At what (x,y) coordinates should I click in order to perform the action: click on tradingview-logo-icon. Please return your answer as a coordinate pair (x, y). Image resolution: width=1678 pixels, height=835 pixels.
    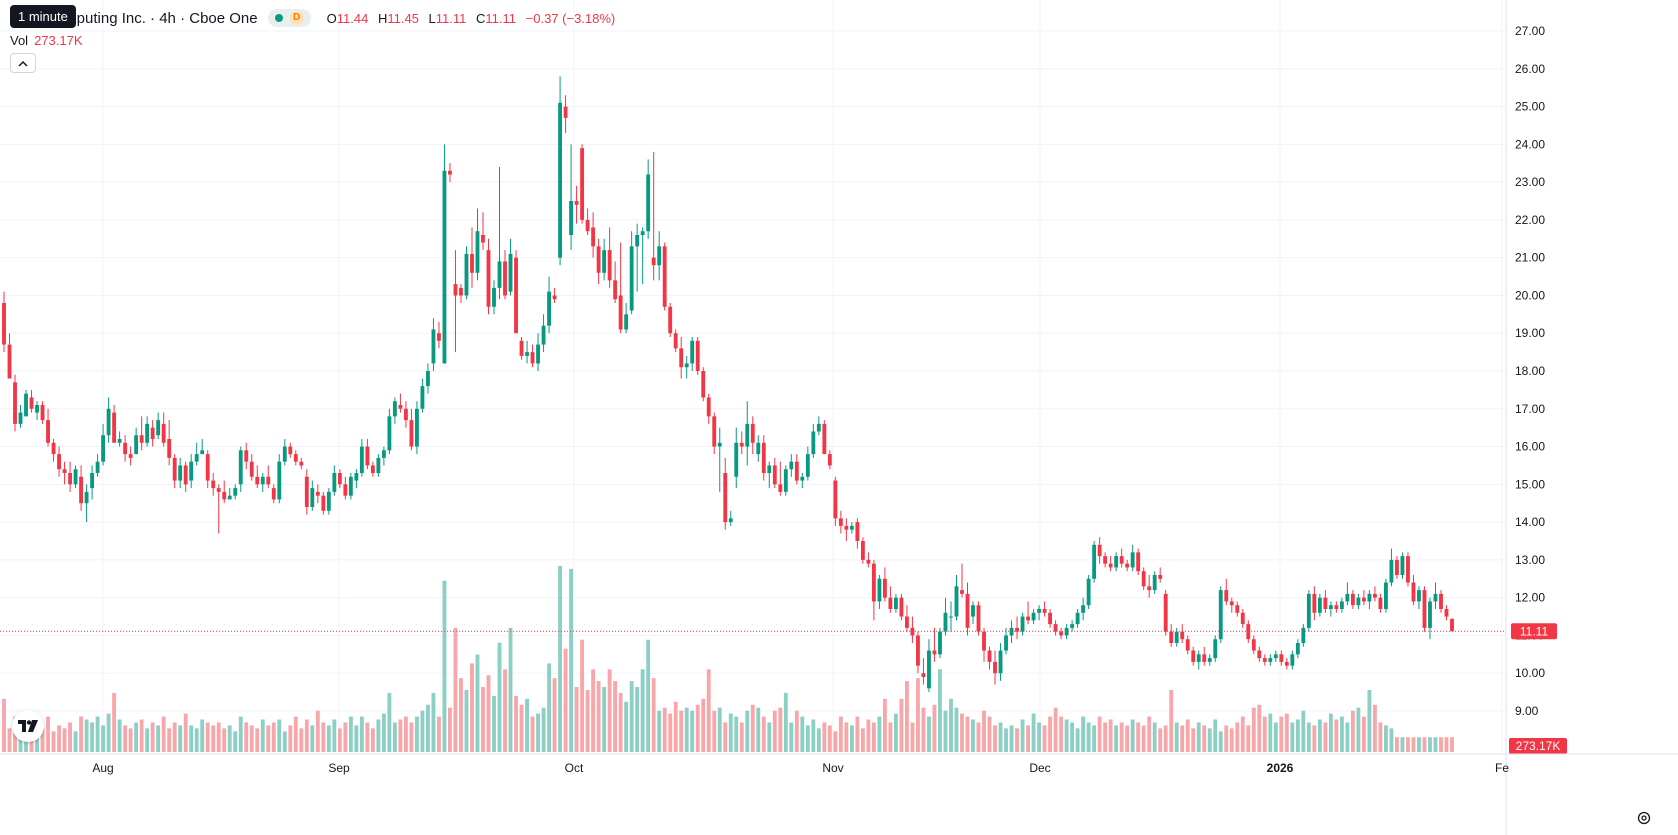
    Looking at the image, I should click on (28, 726).